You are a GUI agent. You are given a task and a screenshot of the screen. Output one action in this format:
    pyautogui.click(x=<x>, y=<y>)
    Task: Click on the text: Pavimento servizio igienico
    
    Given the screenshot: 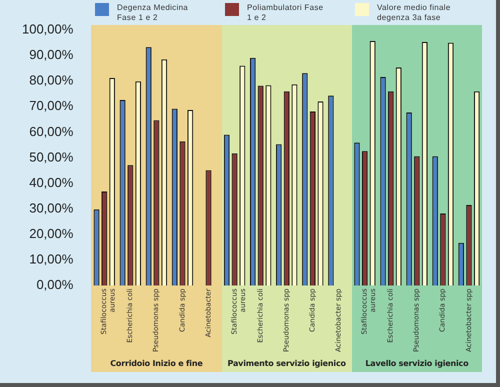 What is the action you would take?
    pyautogui.click(x=286, y=363)
    